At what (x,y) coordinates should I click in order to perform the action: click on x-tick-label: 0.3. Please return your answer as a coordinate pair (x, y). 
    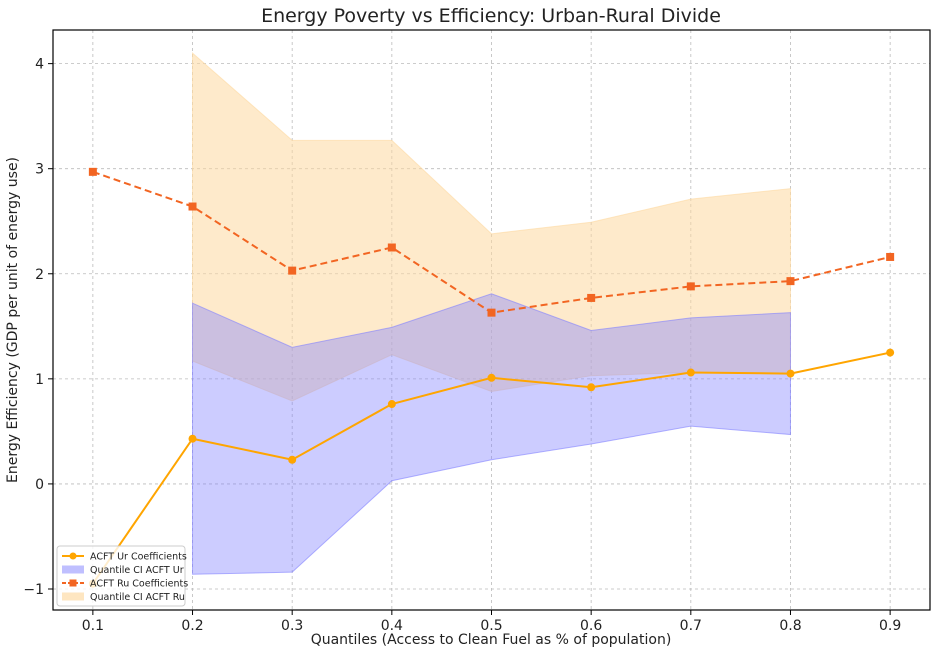
    Looking at the image, I should click on (292, 626).